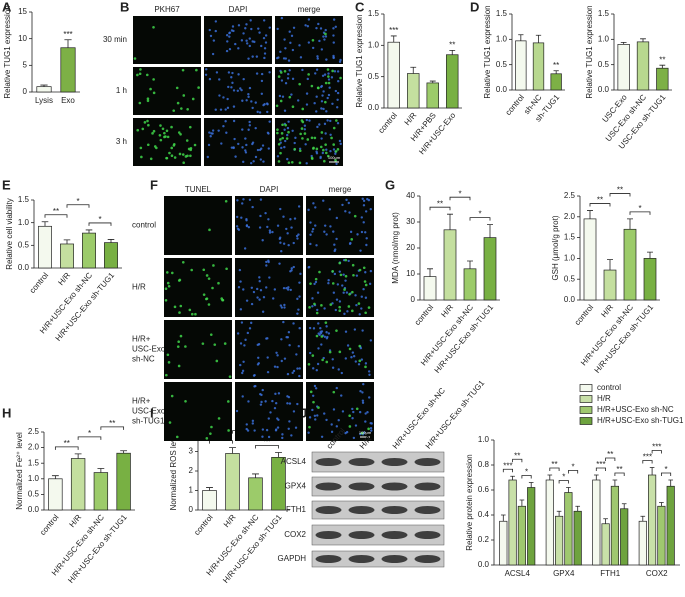 This screenshot has width=685, height=597. Describe the element at coordinates (487, 51) in the screenshot. I see `y-axis-label: Relative TUG1 expression` at that location.